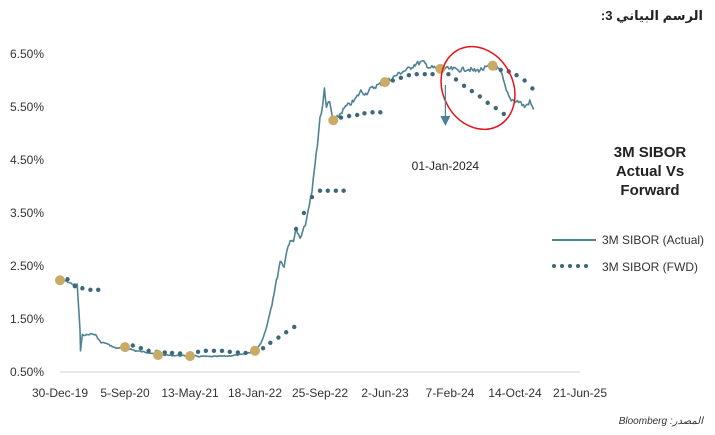  Describe the element at coordinates (445, 121) in the screenshot. I see `annotation-arrow-head` at that location.